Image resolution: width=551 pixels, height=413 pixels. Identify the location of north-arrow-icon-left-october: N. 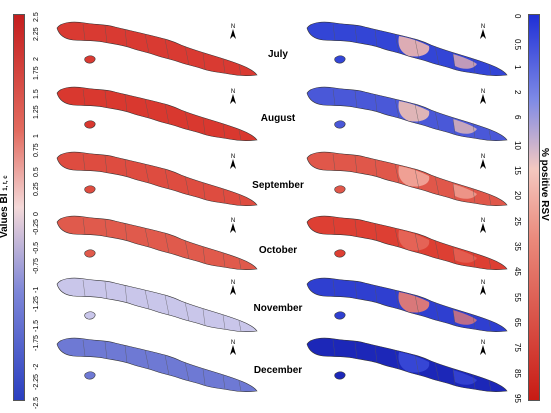
(233, 226).